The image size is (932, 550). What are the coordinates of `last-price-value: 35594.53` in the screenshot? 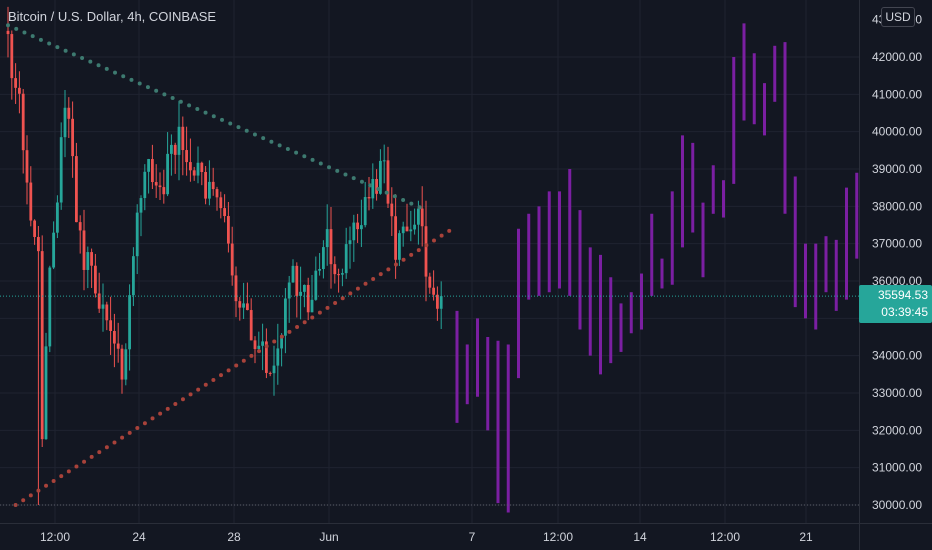 It's located at (902, 295).